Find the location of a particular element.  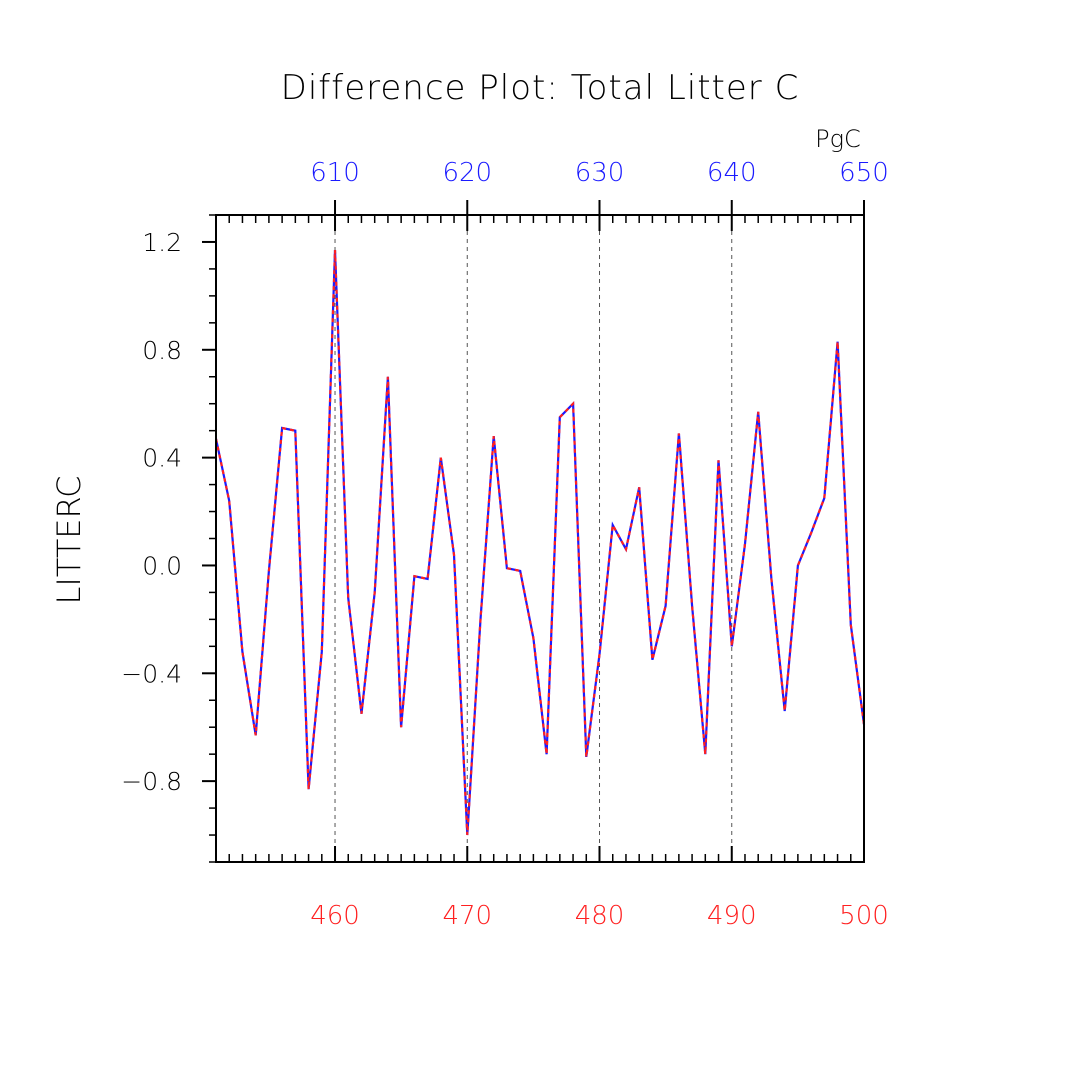

top-axis-unit-label: PgC is located at coordinates (838, 139).